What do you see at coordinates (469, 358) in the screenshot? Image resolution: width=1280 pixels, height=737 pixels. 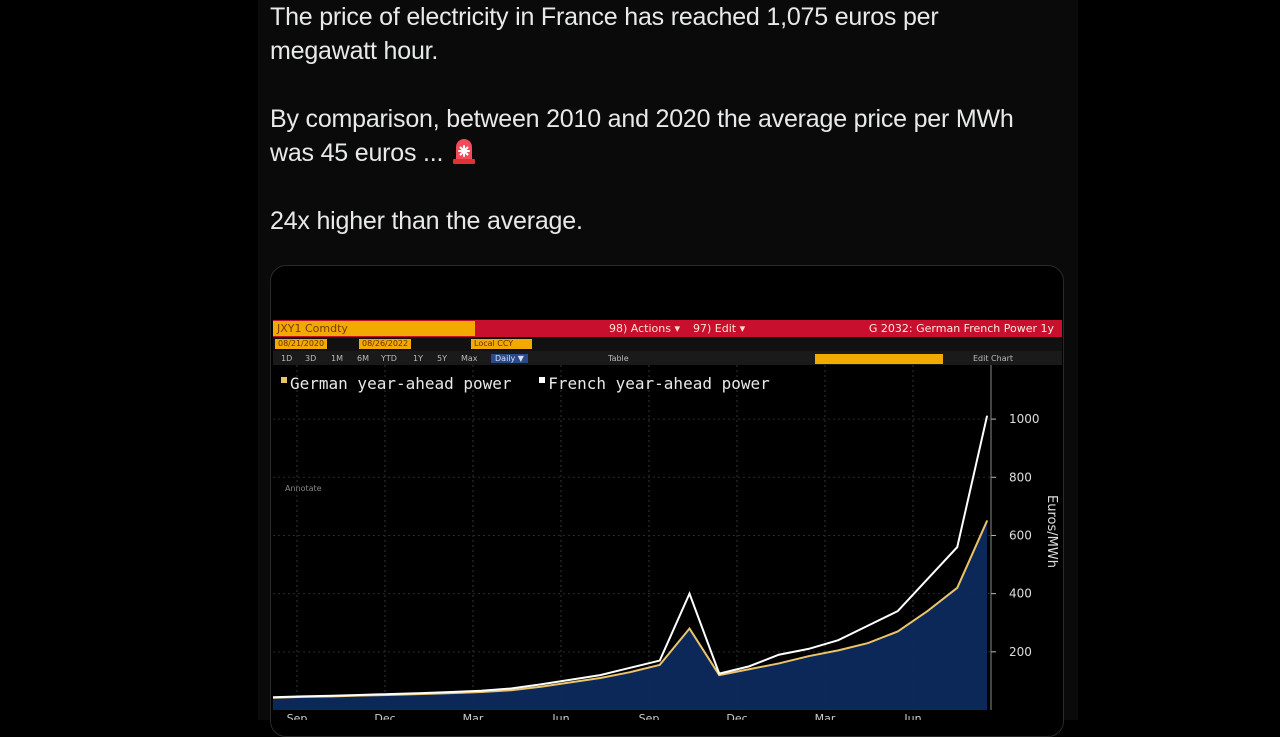 I see `period-max: Max` at bounding box center [469, 358].